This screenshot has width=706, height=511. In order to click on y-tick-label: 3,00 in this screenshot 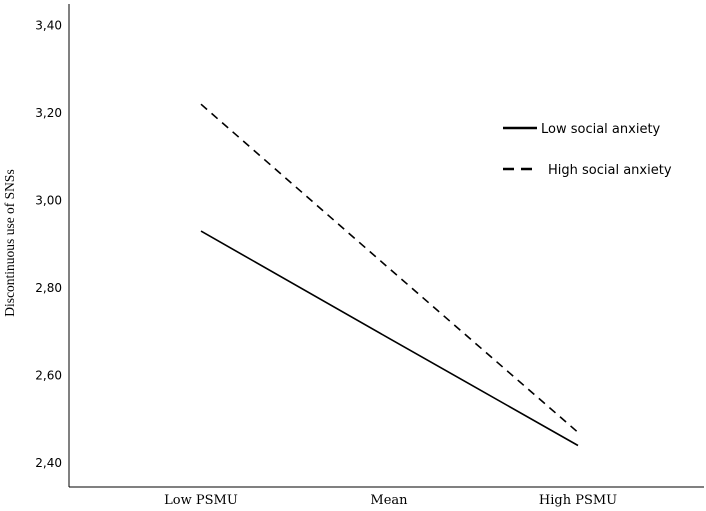, I will do `click(48, 201)`.